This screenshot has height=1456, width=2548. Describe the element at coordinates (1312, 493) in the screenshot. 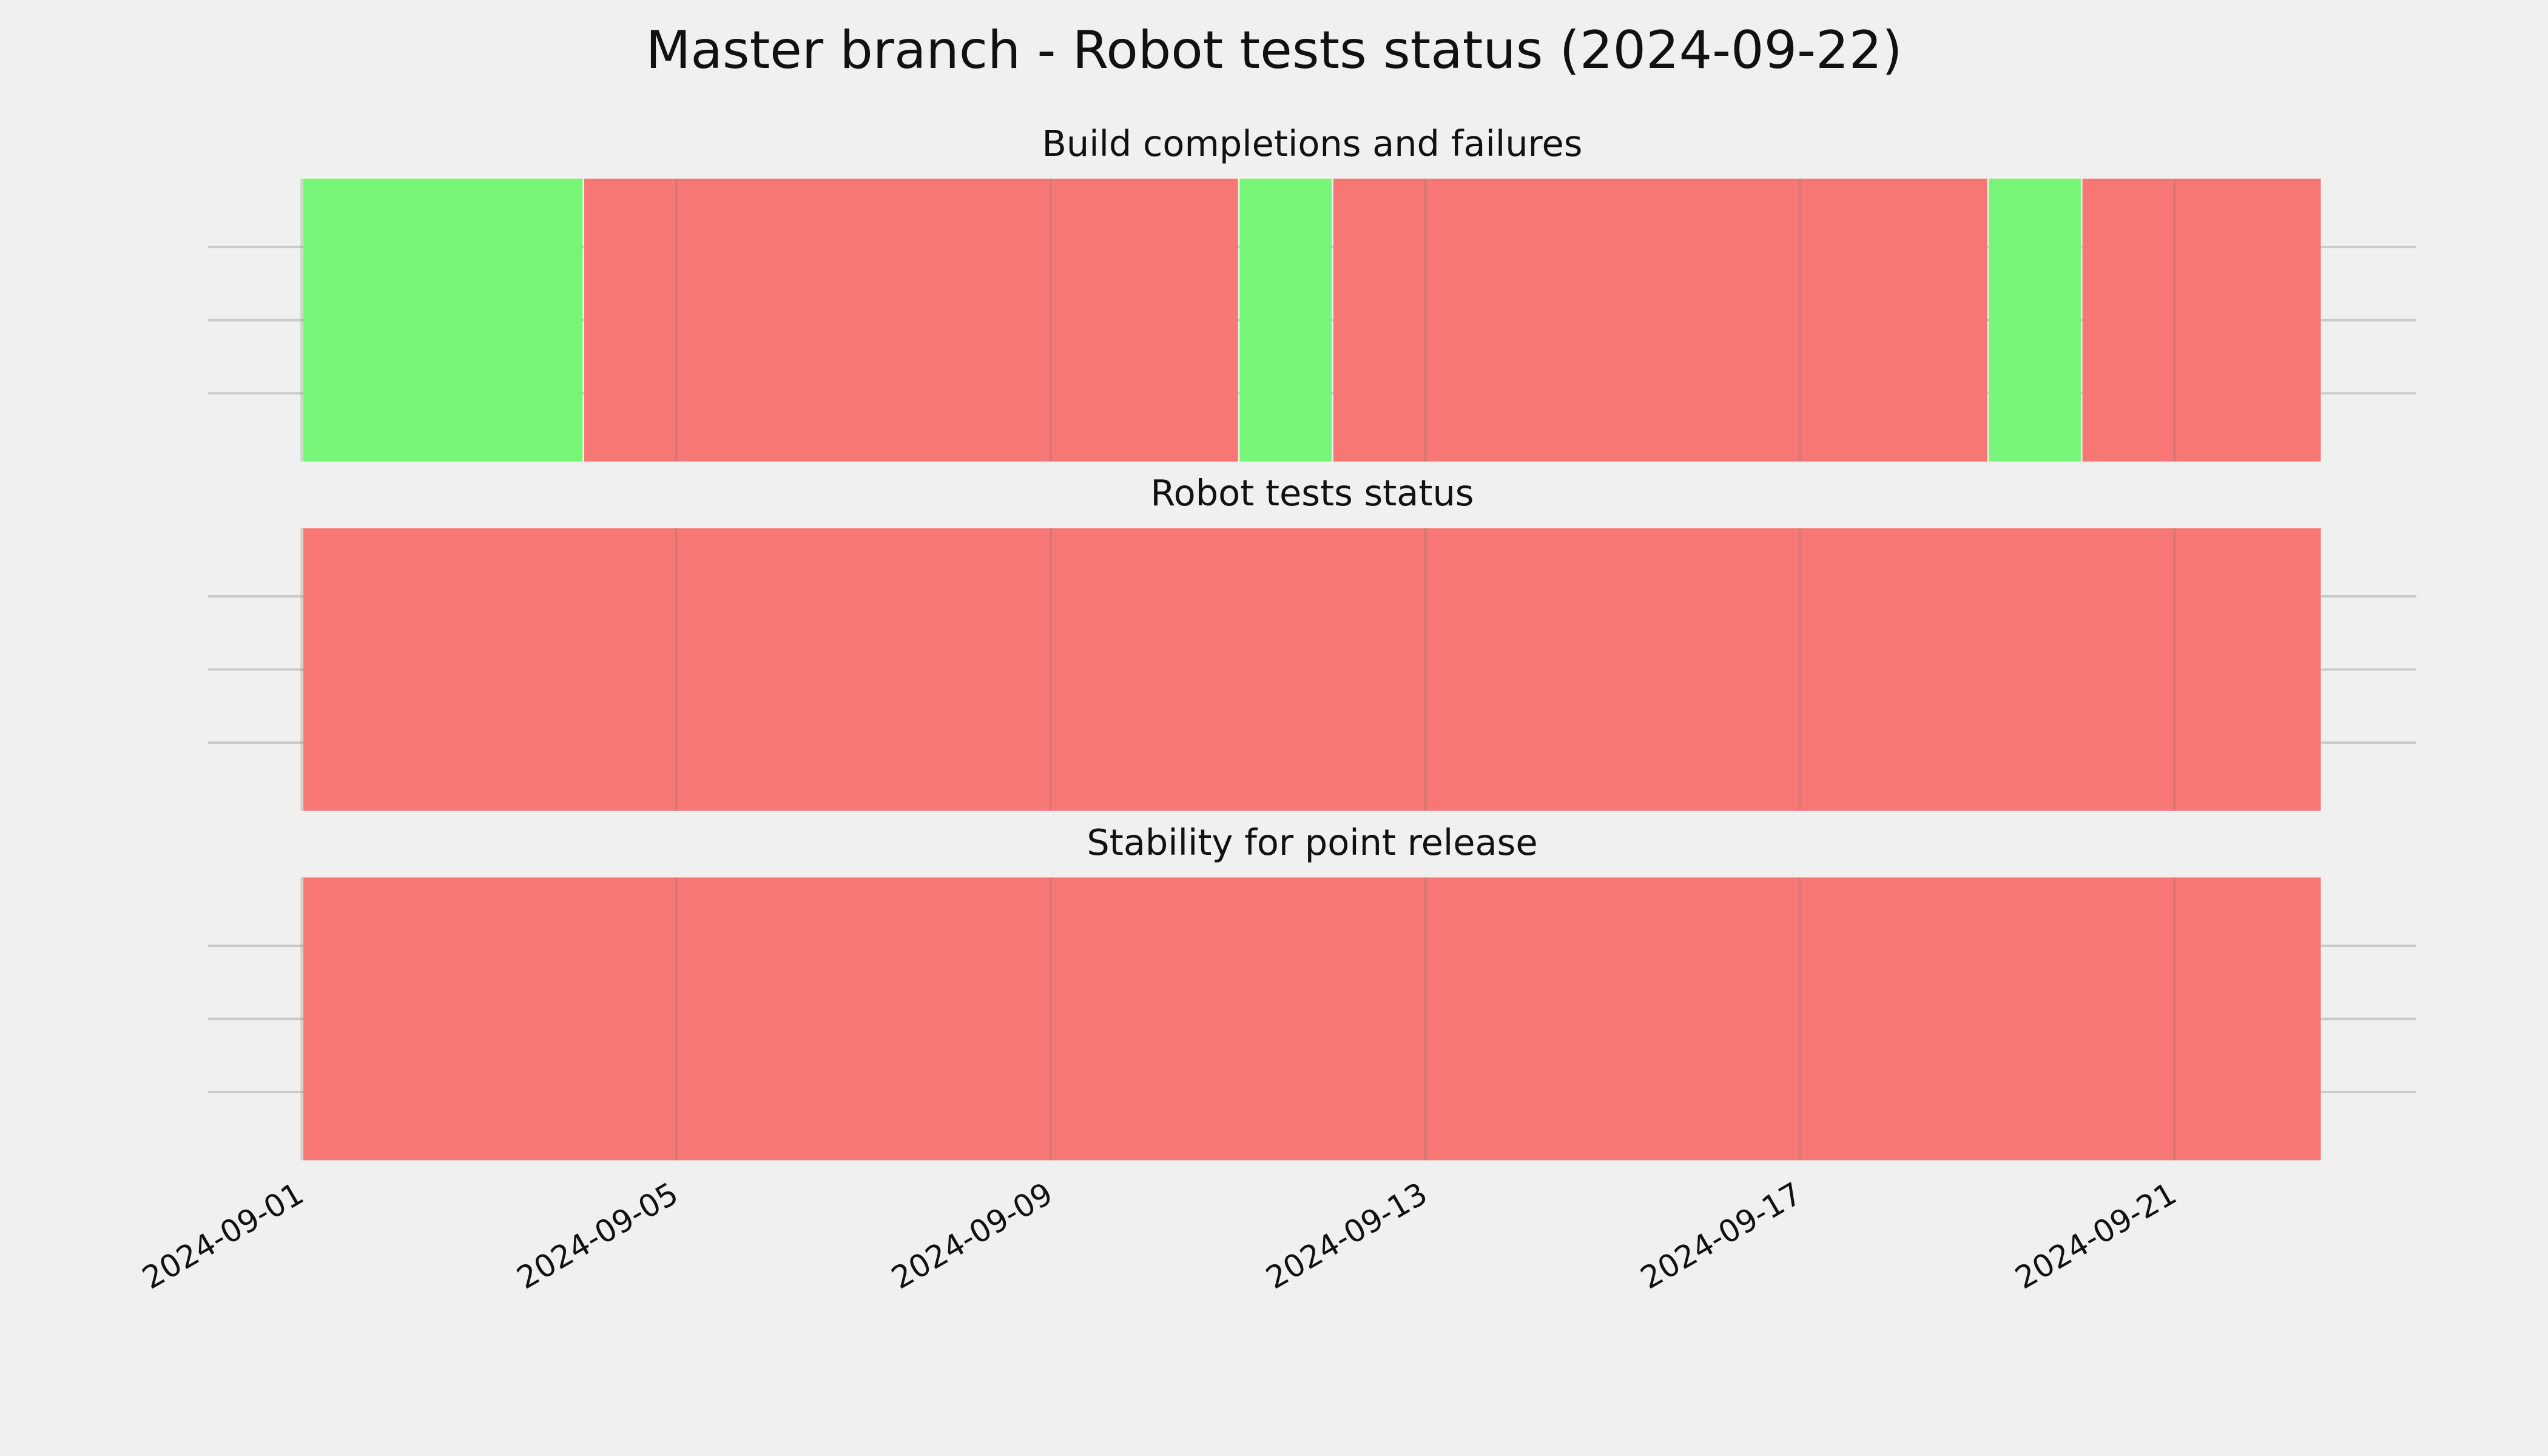

I see `subplot-title: Robot tests status` at that location.